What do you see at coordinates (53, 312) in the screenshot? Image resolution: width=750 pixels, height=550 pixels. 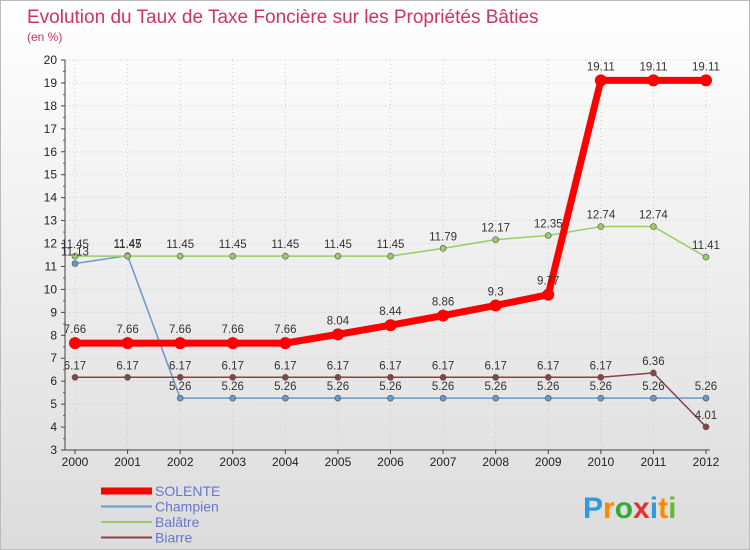 I see `y-tick-label: 9` at bounding box center [53, 312].